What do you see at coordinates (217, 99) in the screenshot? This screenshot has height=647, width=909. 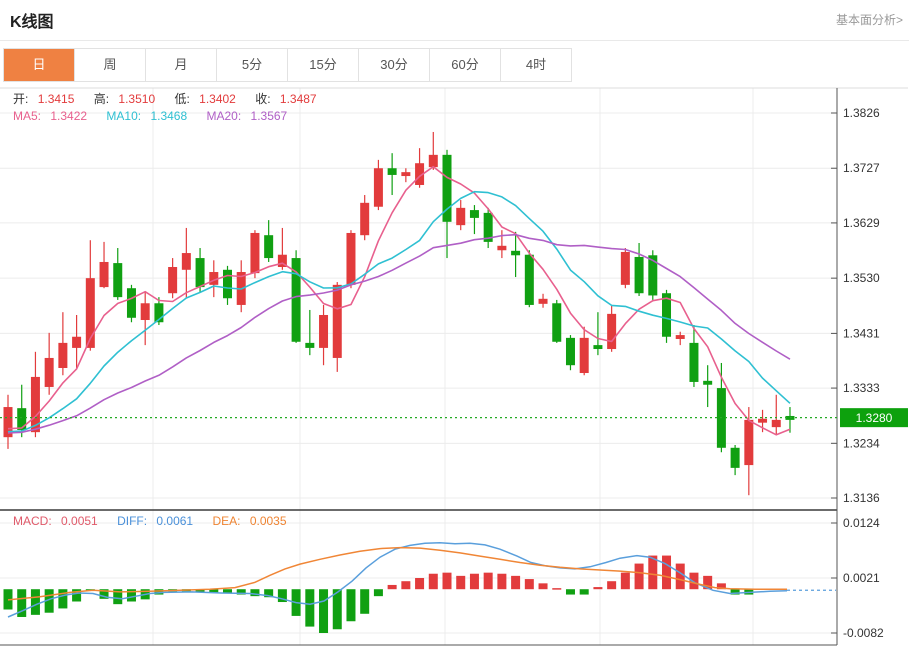 I see `low-value: 1.3402` at bounding box center [217, 99].